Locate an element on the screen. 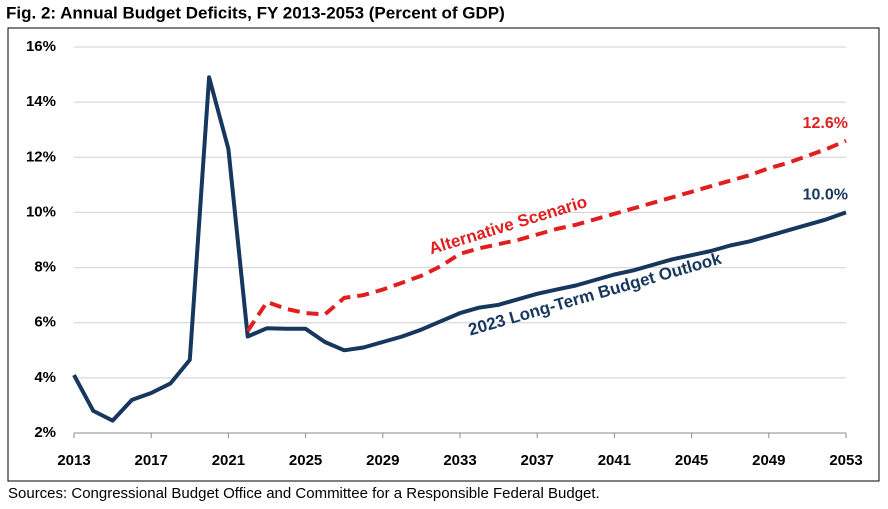 This screenshot has width=888, height=509. x-tick-label: 2041 is located at coordinates (614, 460).